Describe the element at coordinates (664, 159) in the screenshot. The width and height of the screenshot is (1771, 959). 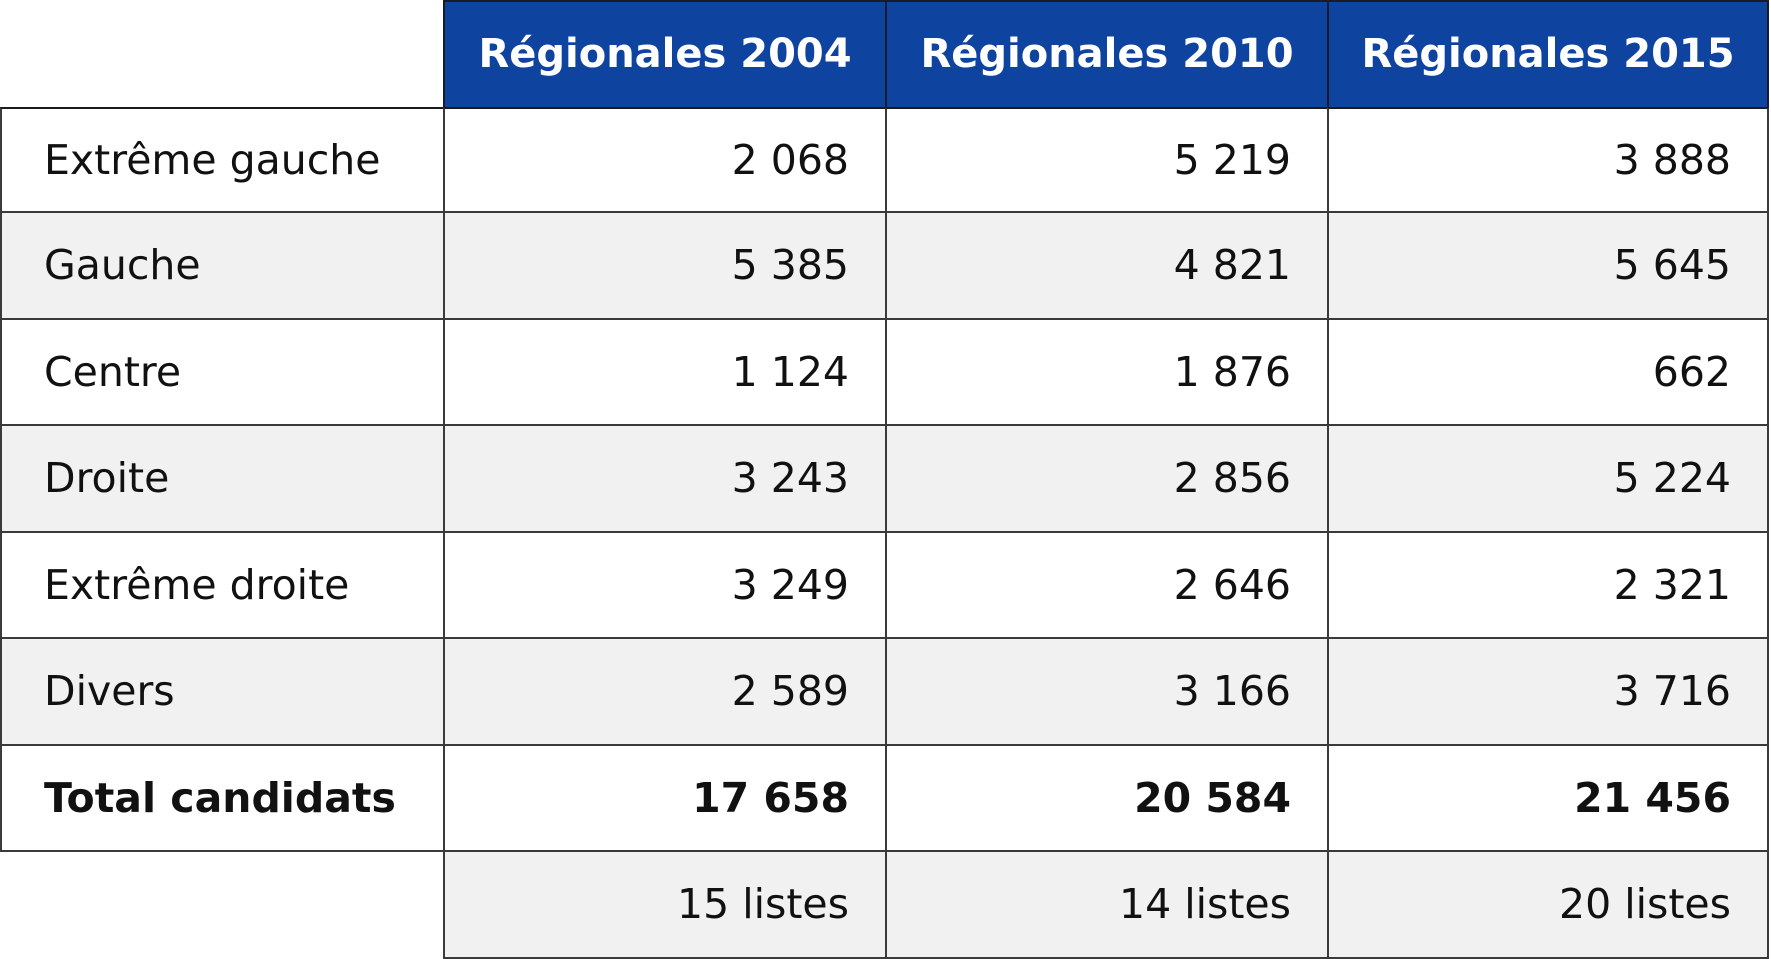
I see `cell-value: 2 068` at that location.